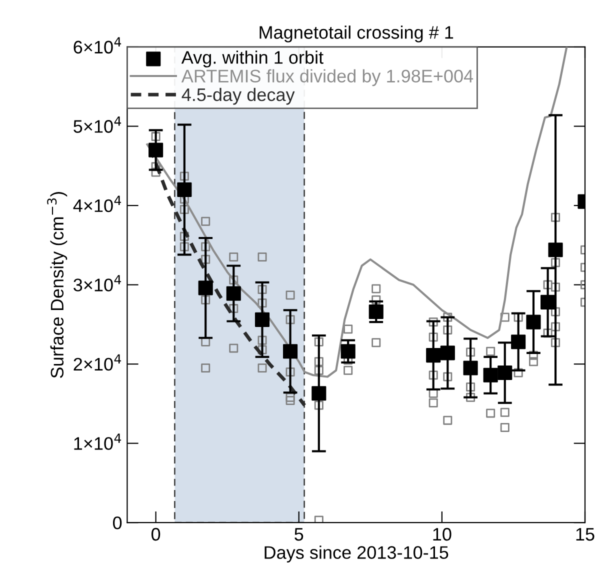  I want to click on x-tick-label: 0, so click(155, 534).